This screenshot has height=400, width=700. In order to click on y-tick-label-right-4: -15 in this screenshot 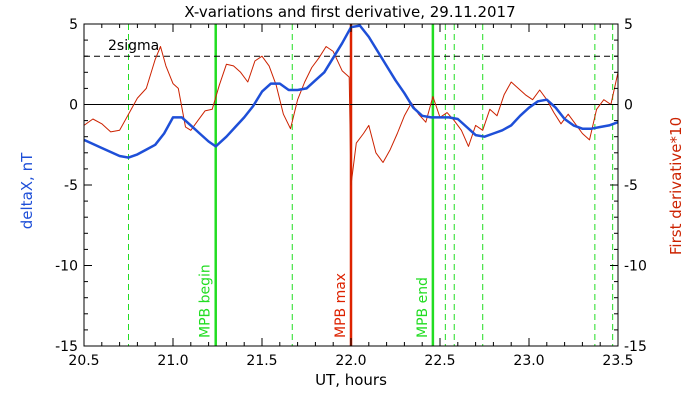, I will do `click(635, 347)`.